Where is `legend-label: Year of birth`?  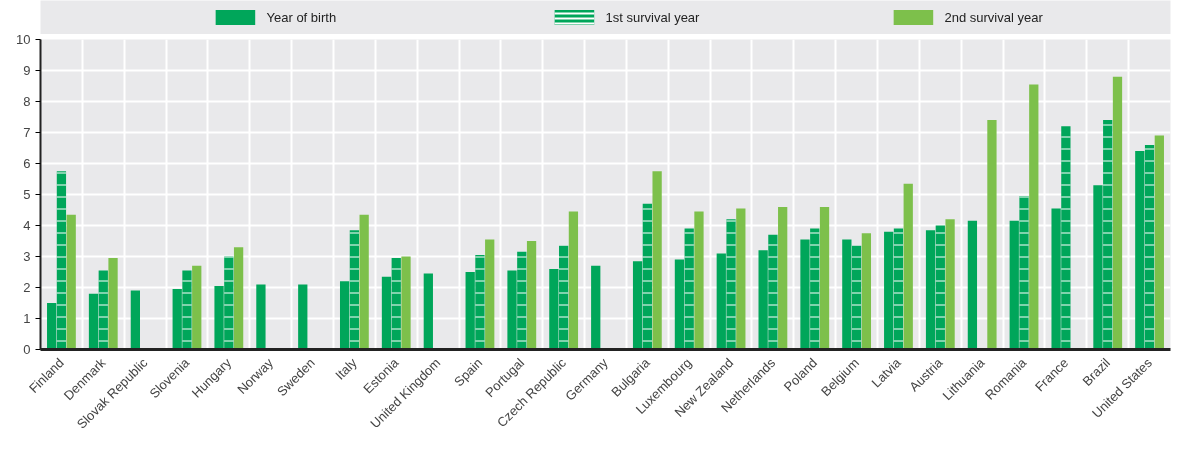 legend-label: Year of birth is located at coordinates (301, 17).